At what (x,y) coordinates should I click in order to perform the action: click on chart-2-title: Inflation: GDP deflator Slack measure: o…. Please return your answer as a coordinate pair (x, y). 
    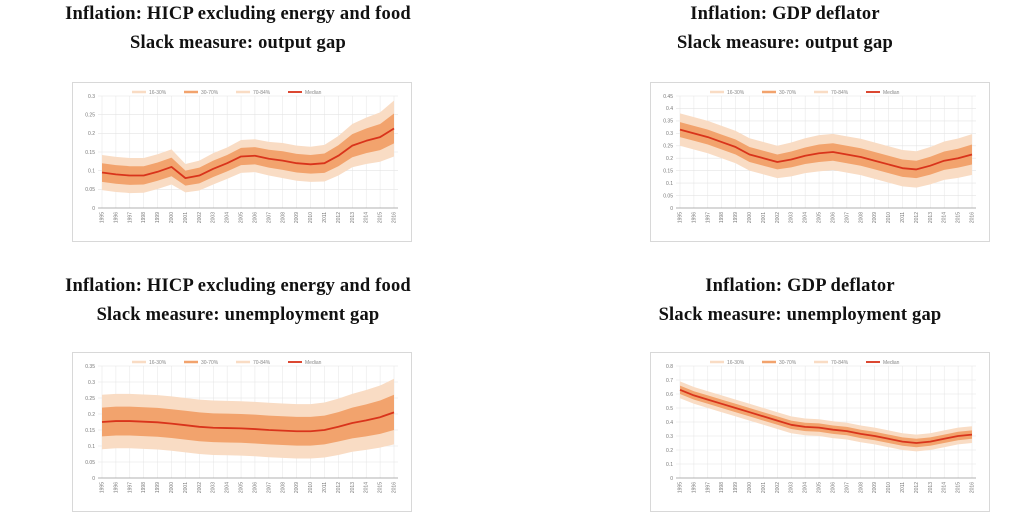
    Looking at the image, I should click on (785, 29).